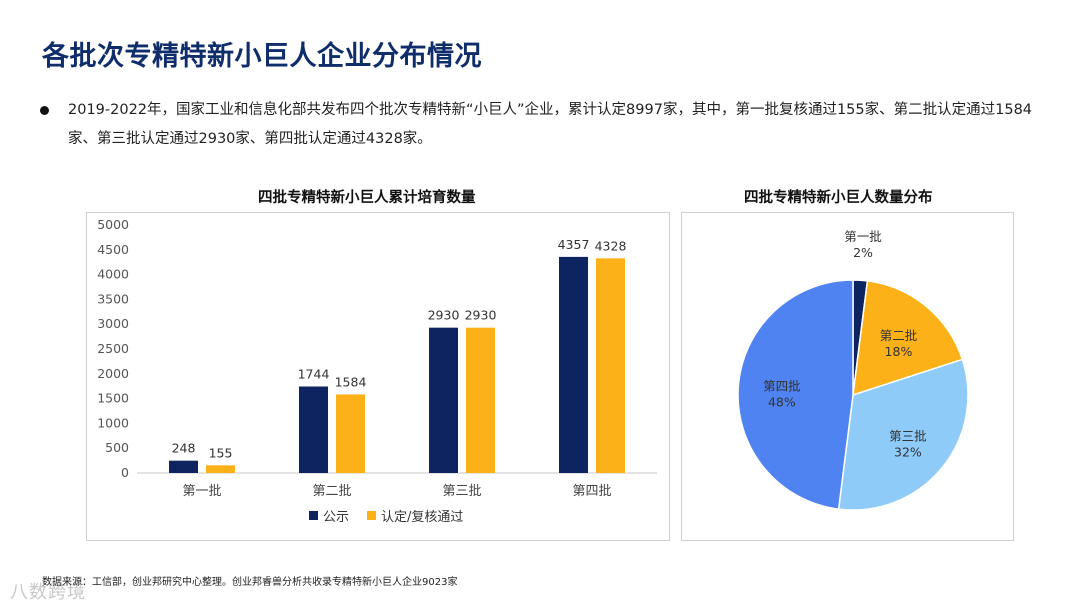 The width and height of the screenshot is (1080, 608). Describe the element at coordinates (782, 386) in the screenshot. I see `pie-label-name: 第四批` at that location.